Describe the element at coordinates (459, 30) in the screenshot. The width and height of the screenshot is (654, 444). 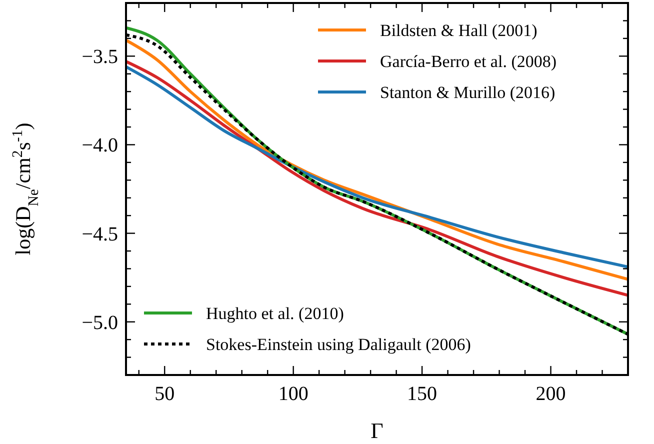
I see `legend-label: Bildsten & Hall (2001)` at that location.